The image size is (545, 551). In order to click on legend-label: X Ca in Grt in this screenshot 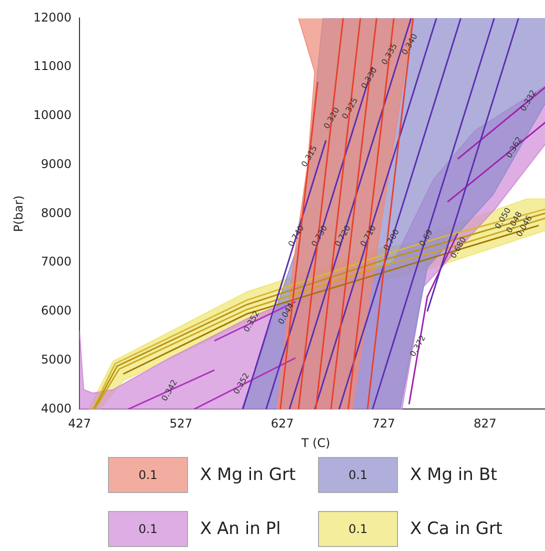, I will do `click(456, 529)`.